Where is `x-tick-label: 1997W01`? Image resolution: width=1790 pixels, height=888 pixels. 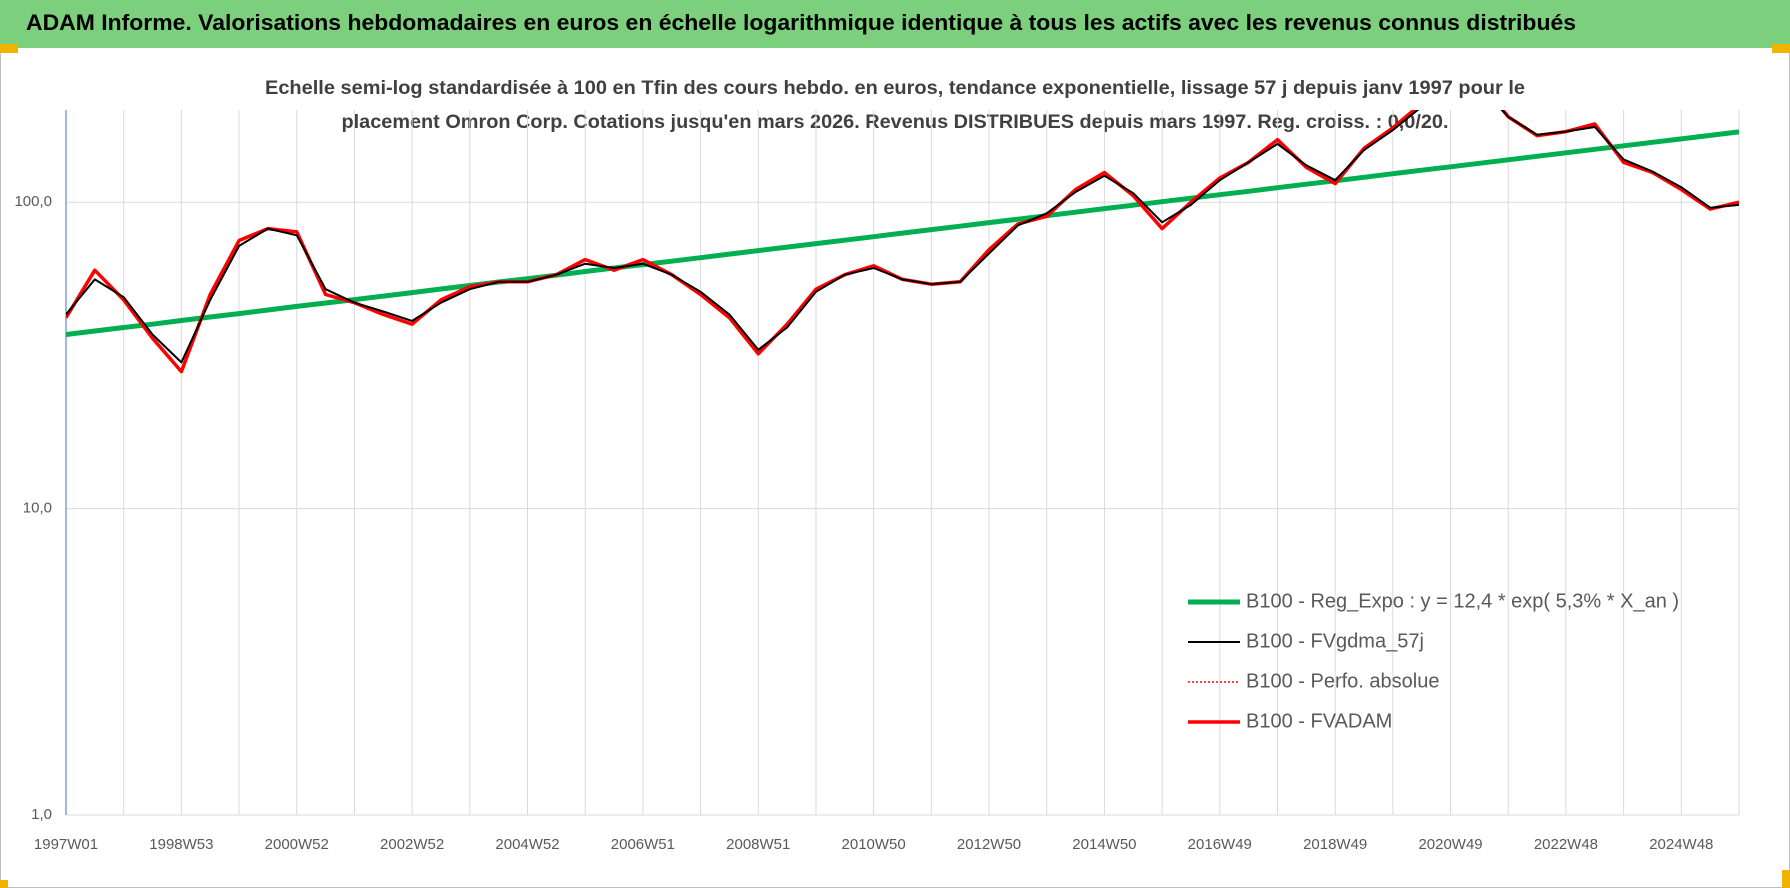 x-tick-label: 1997W01 is located at coordinates (66, 844).